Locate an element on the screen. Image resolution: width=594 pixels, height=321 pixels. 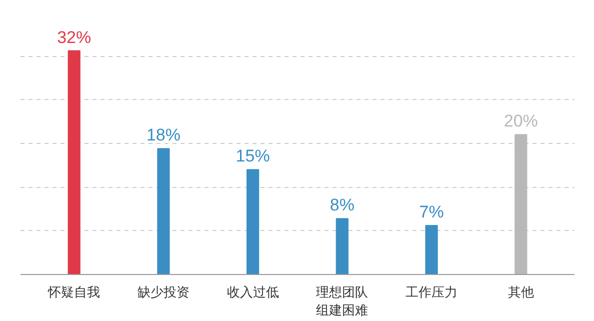
x-tick-label: 工作压力 is located at coordinates (432, 293).